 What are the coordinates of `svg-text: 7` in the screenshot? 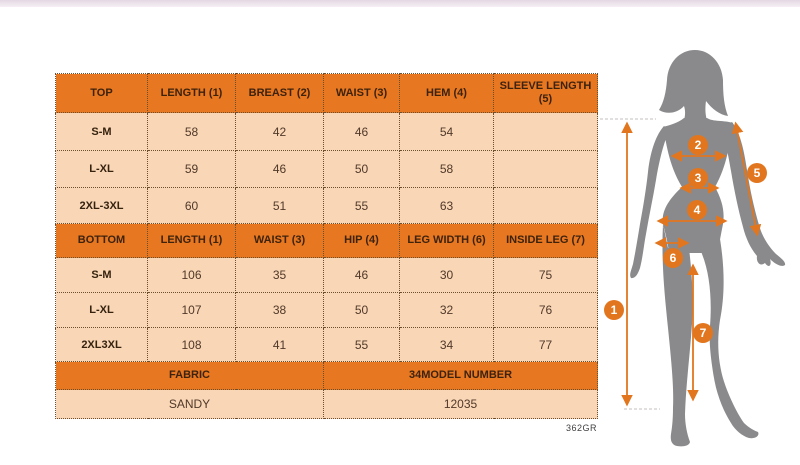 It's located at (703, 333).